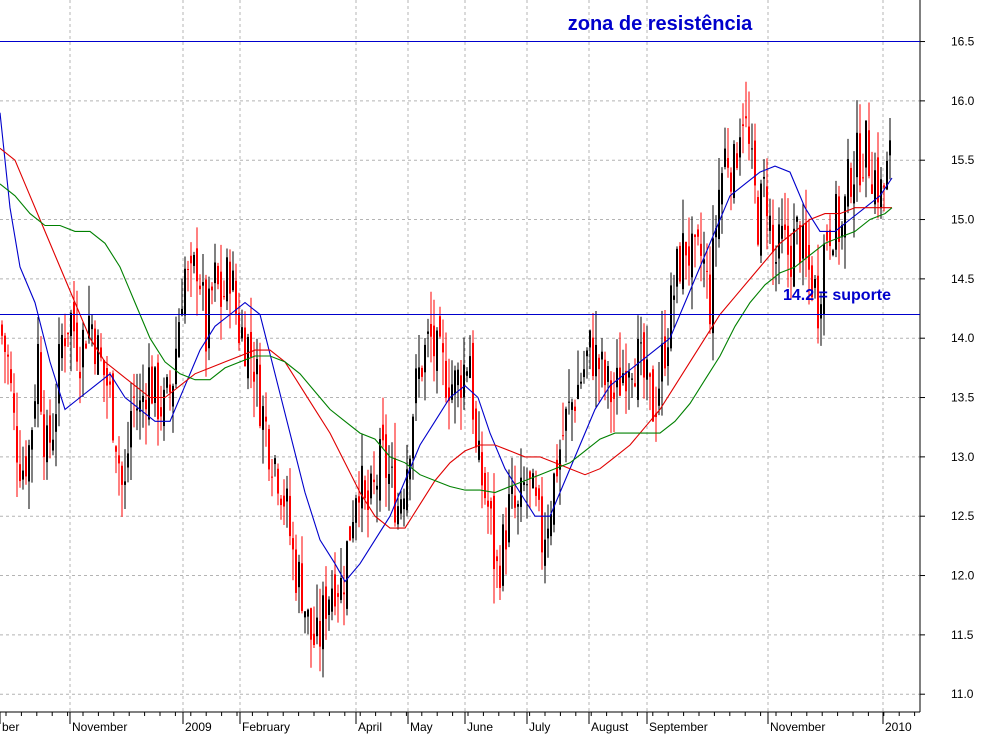 Image resolution: width=982 pixels, height=734 pixels. I want to click on x-tick-label: September, so click(678, 727).